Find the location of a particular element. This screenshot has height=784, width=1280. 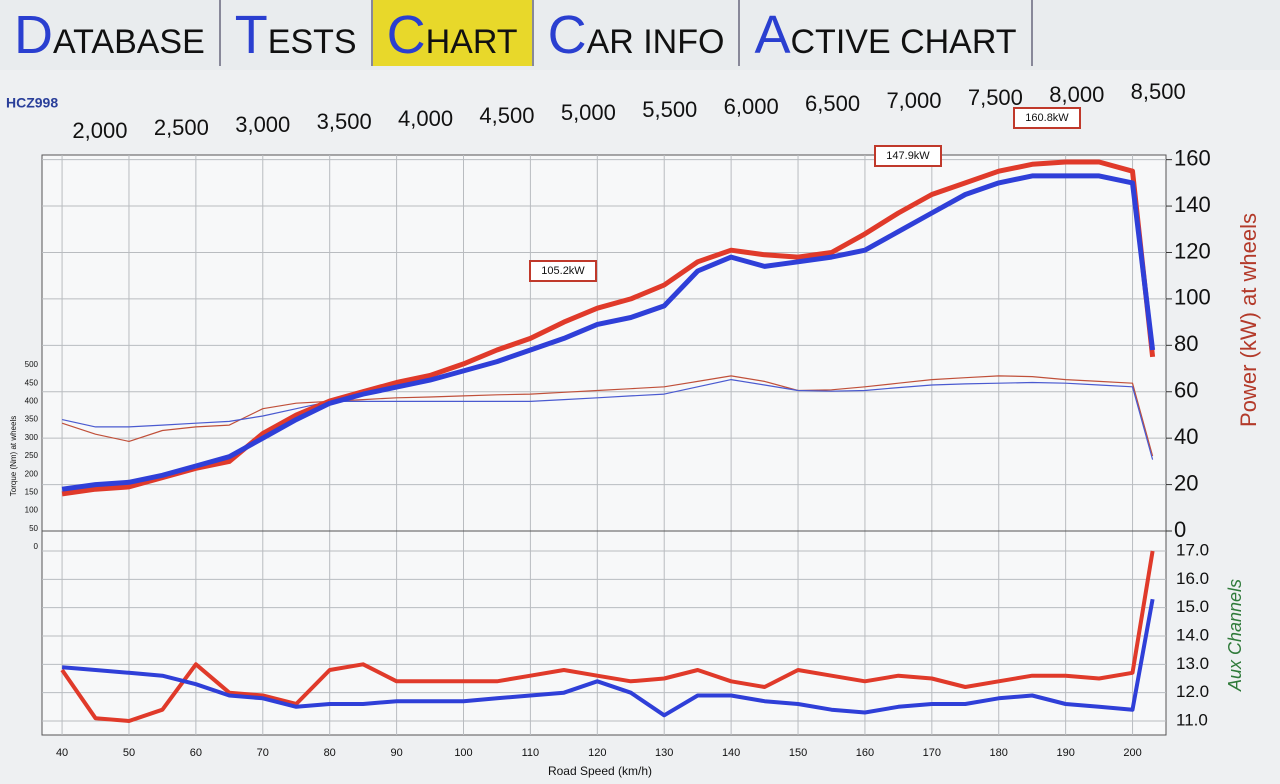

aux-tick-label: 17.0 is located at coordinates (1192, 549).